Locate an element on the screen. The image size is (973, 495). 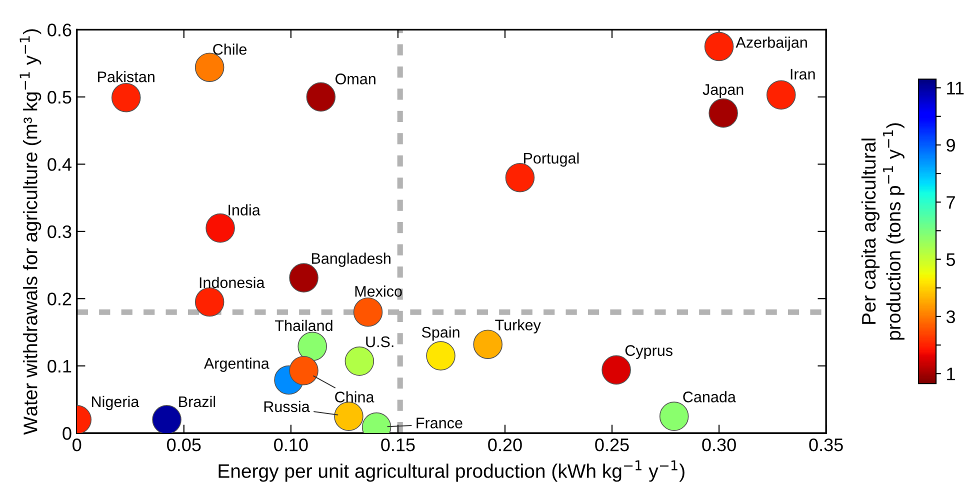
annotation: Spain is located at coordinates (441, 333).